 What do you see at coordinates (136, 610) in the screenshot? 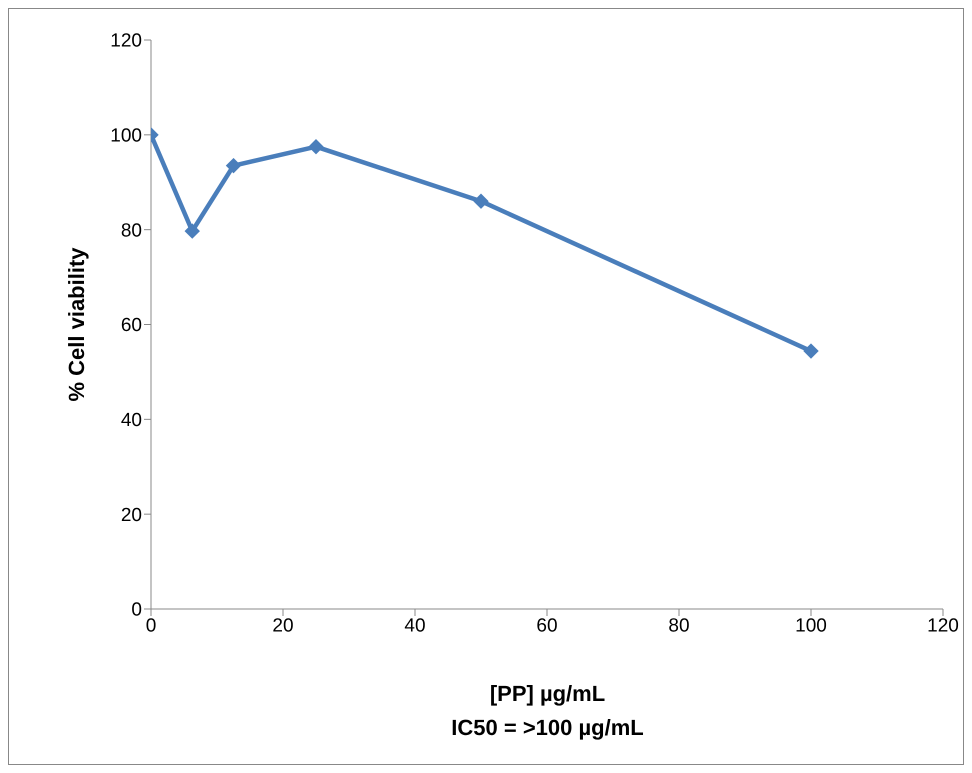
I see `y-tick-label: 0` at bounding box center [136, 610].